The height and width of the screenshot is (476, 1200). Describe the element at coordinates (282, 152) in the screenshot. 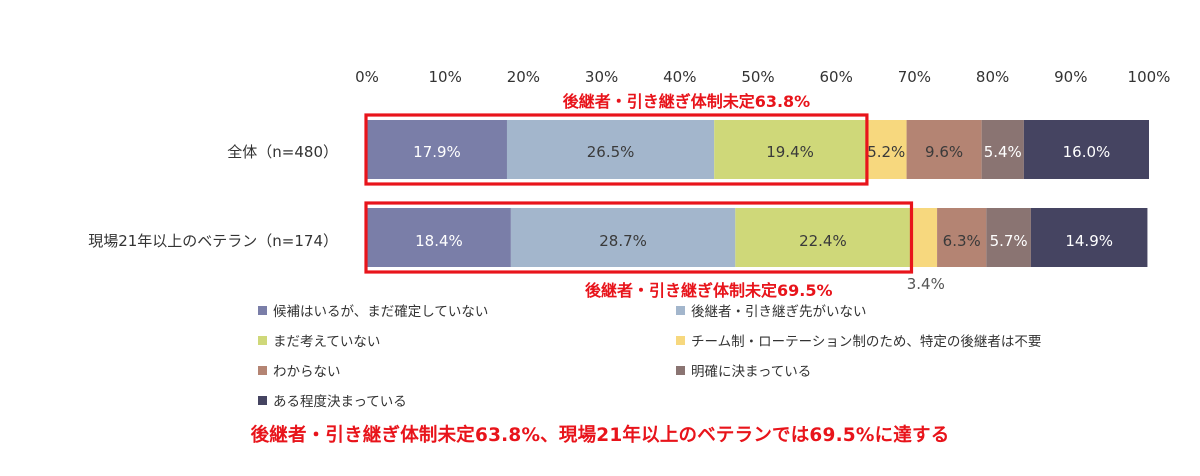

I see `category-label: 全体（n=480）` at that location.